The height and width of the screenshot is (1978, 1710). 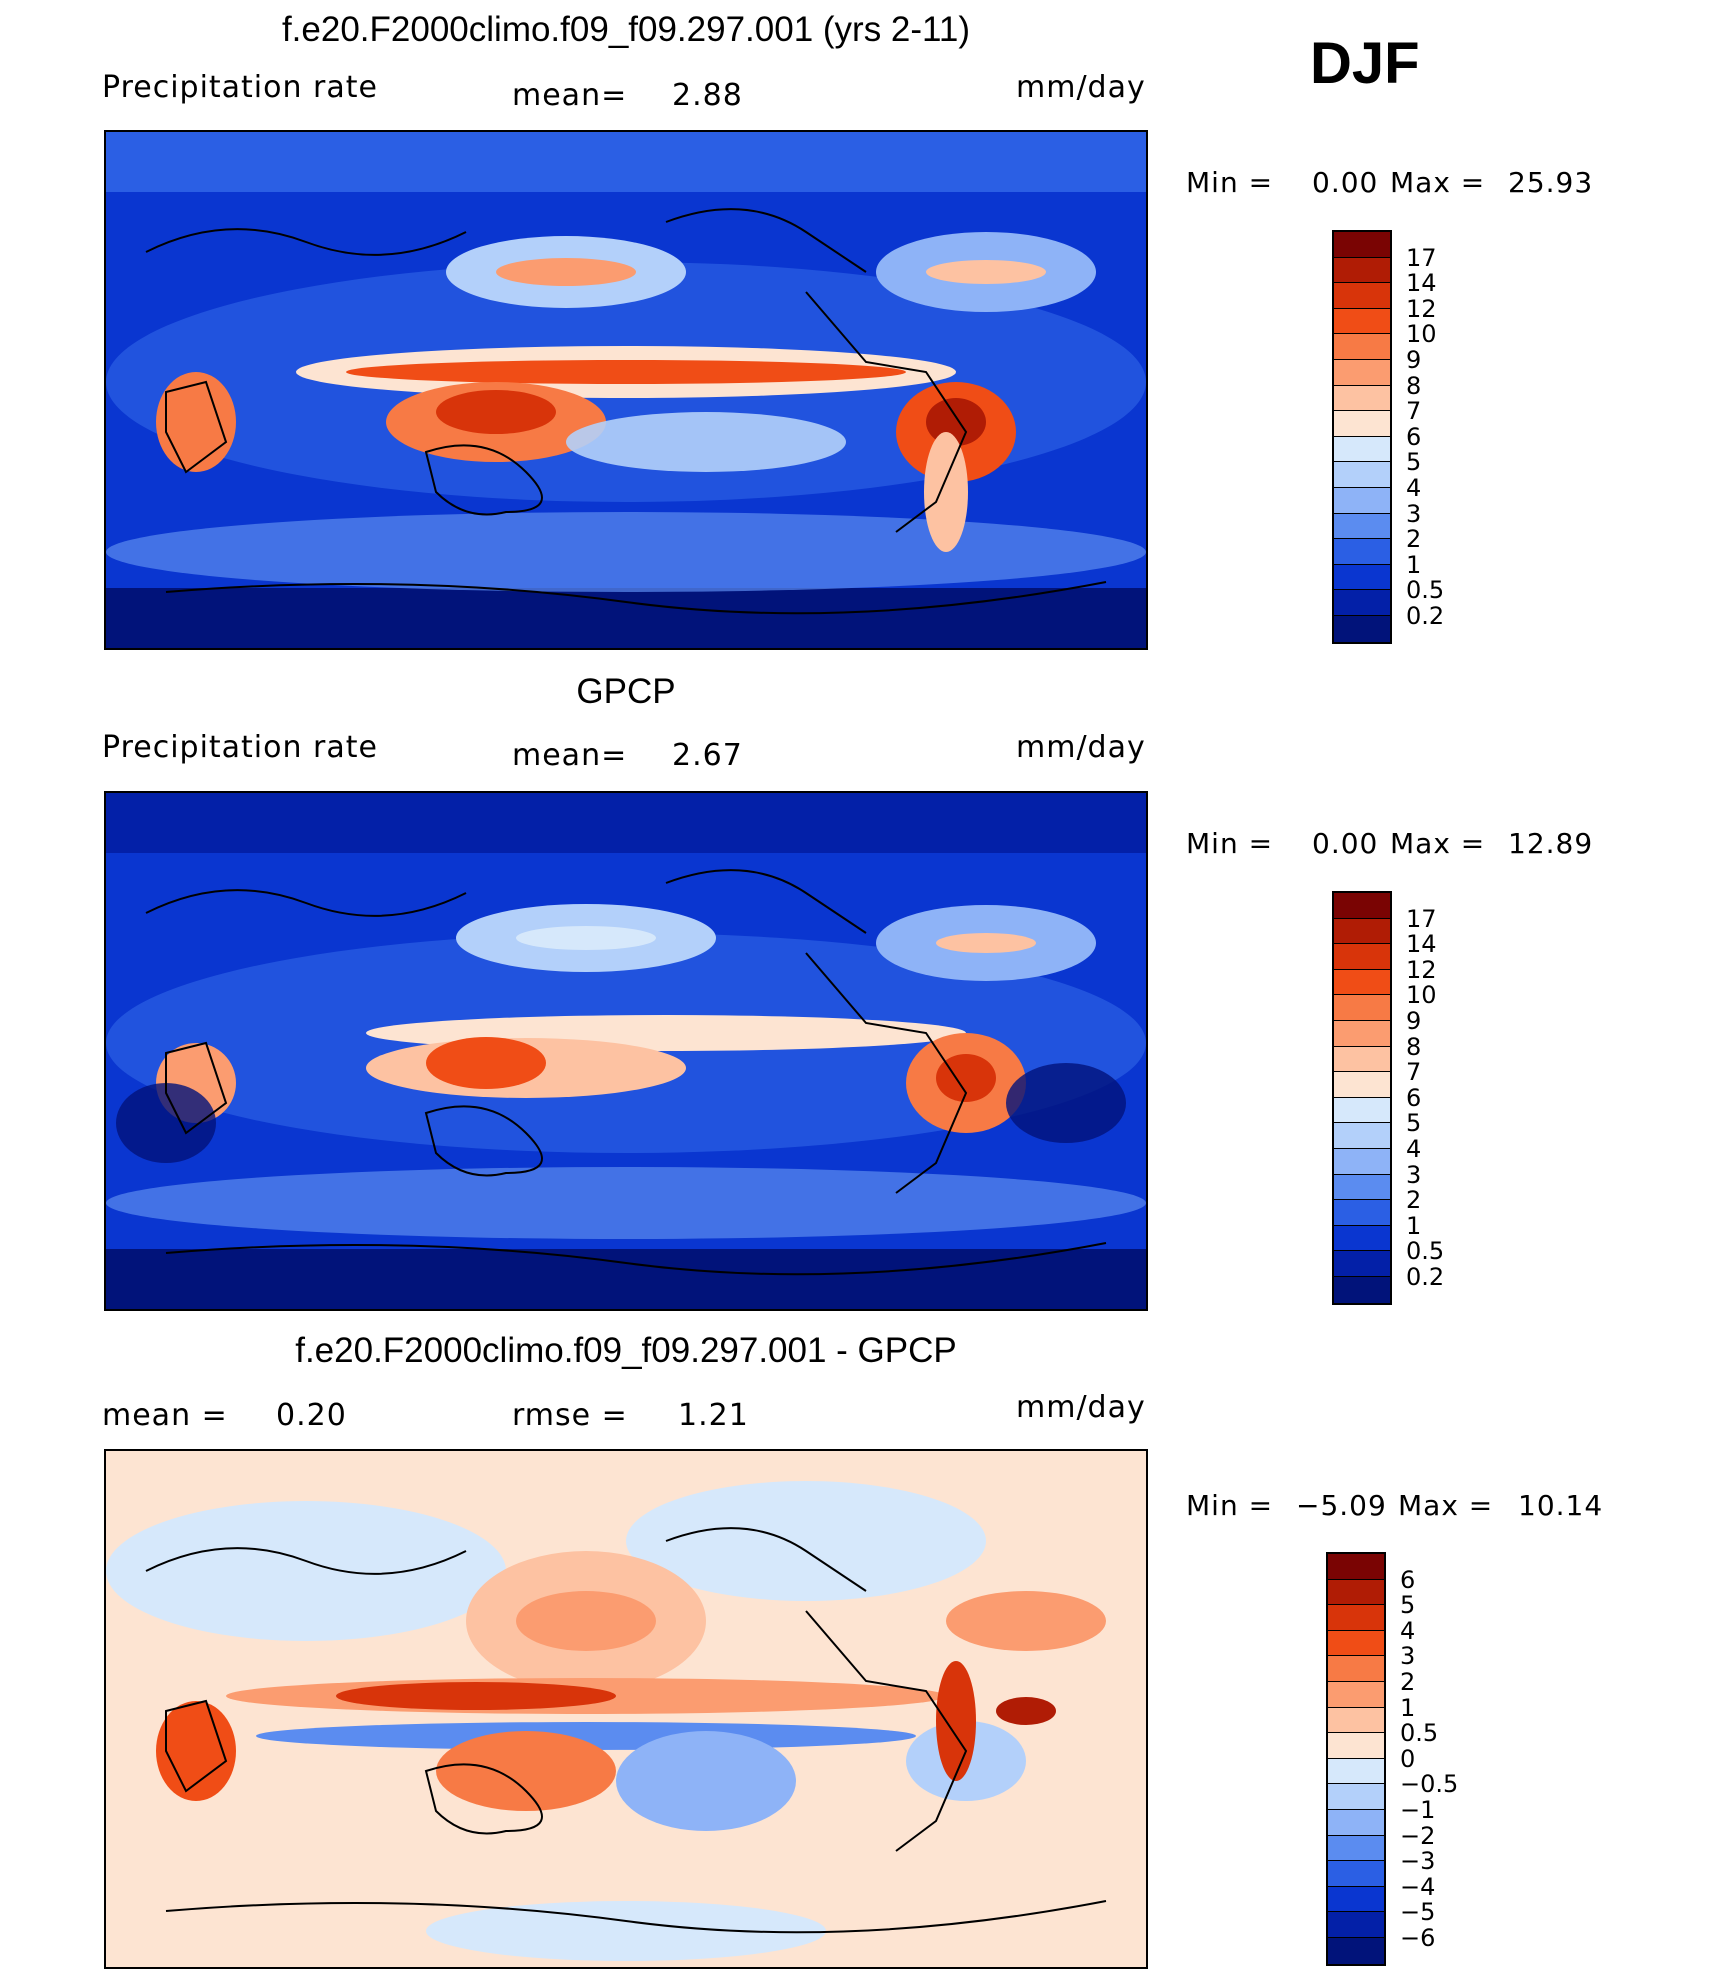 What do you see at coordinates (1345, 182) in the screenshot?
I see `panel1-min-value: 0.00` at bounding box center [1345, 182].